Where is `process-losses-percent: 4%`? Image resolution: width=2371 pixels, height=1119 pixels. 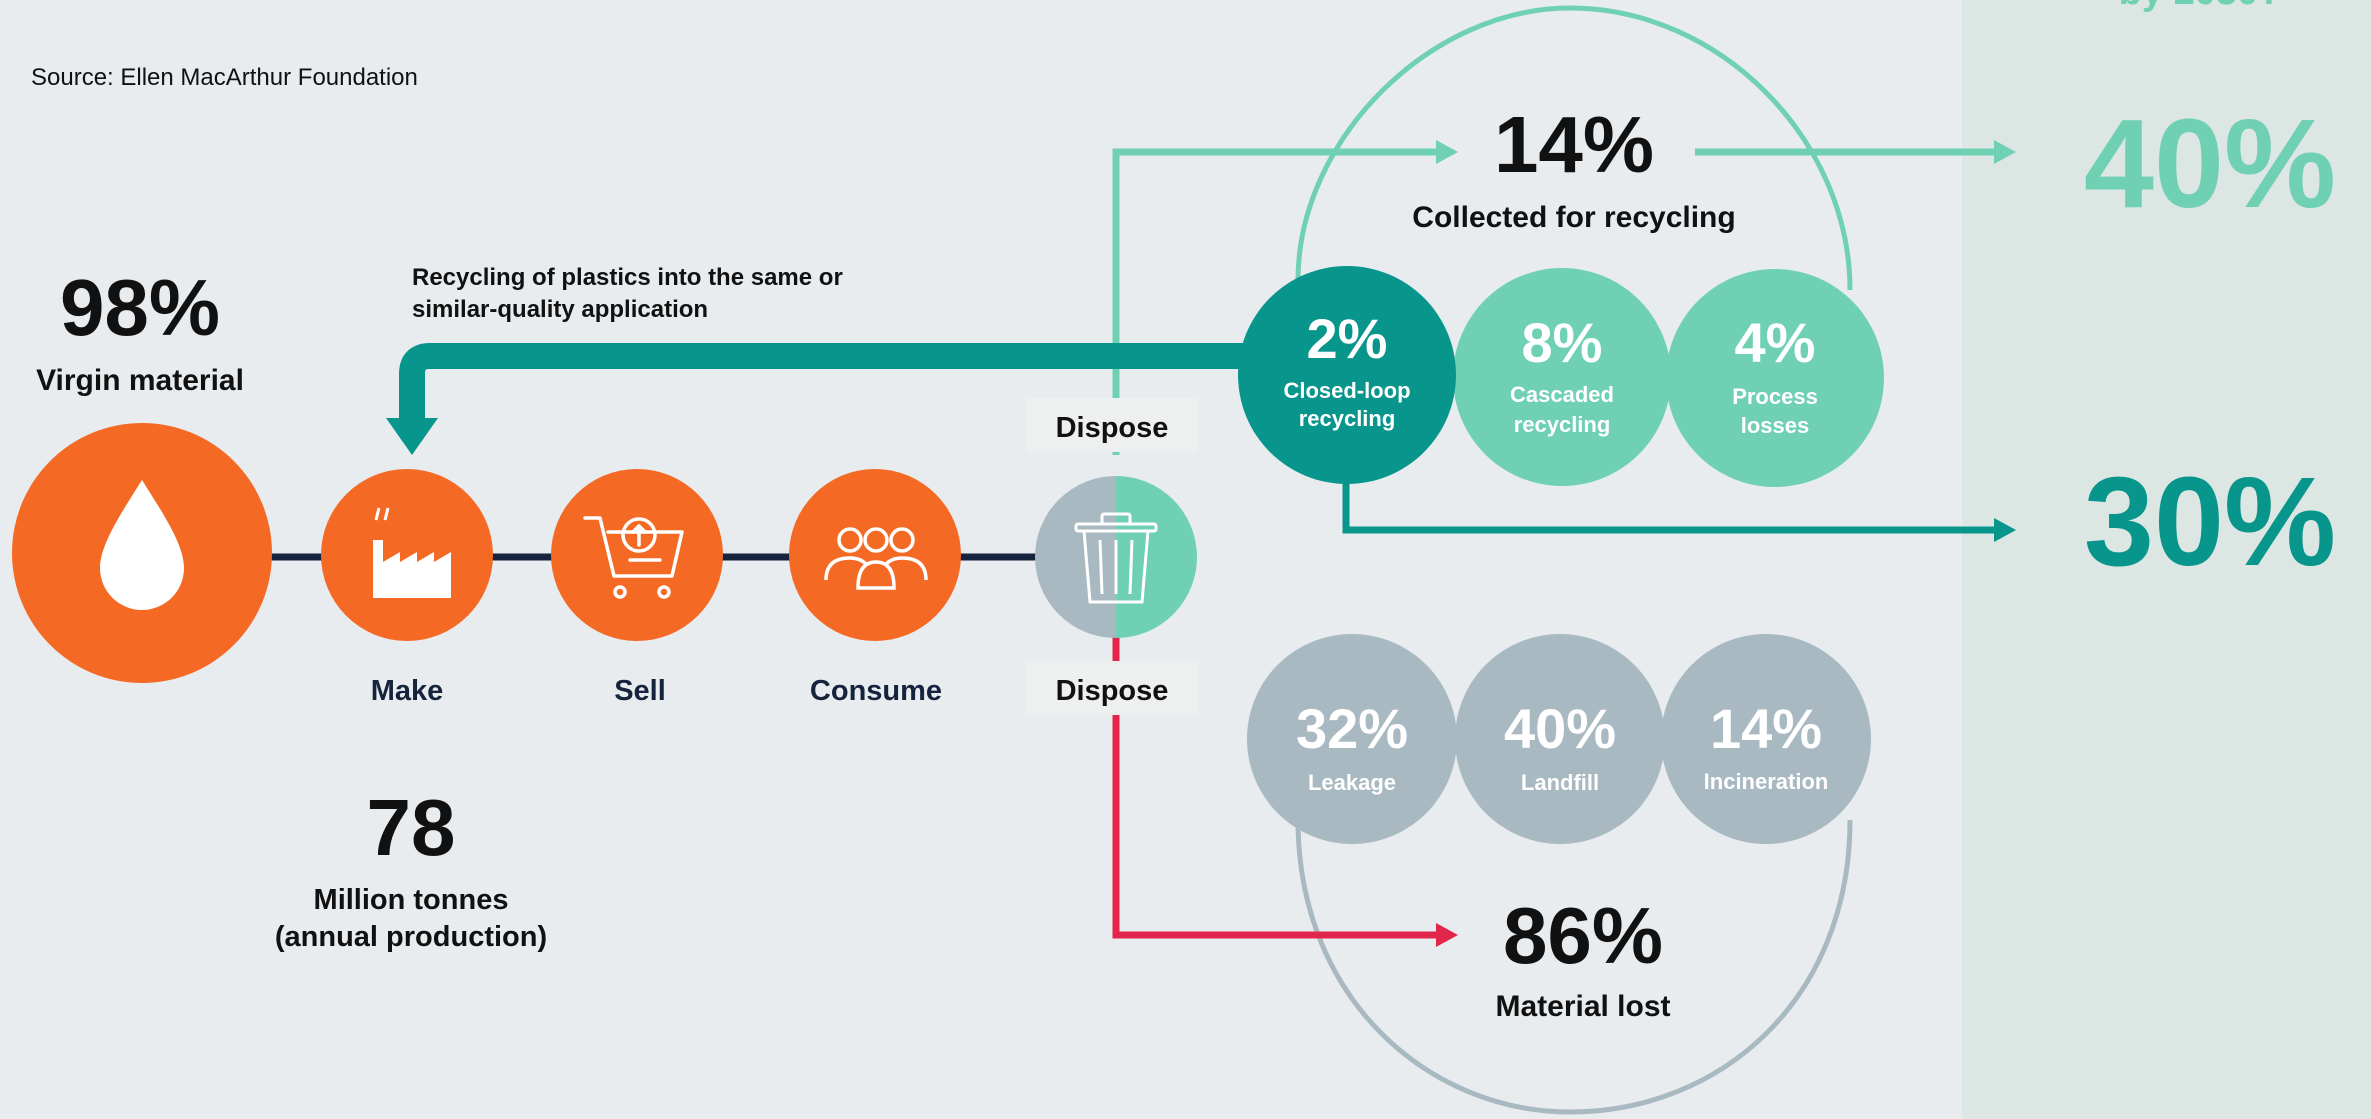
process-losses-percent: 4% is located at coordinates (1775, 342).